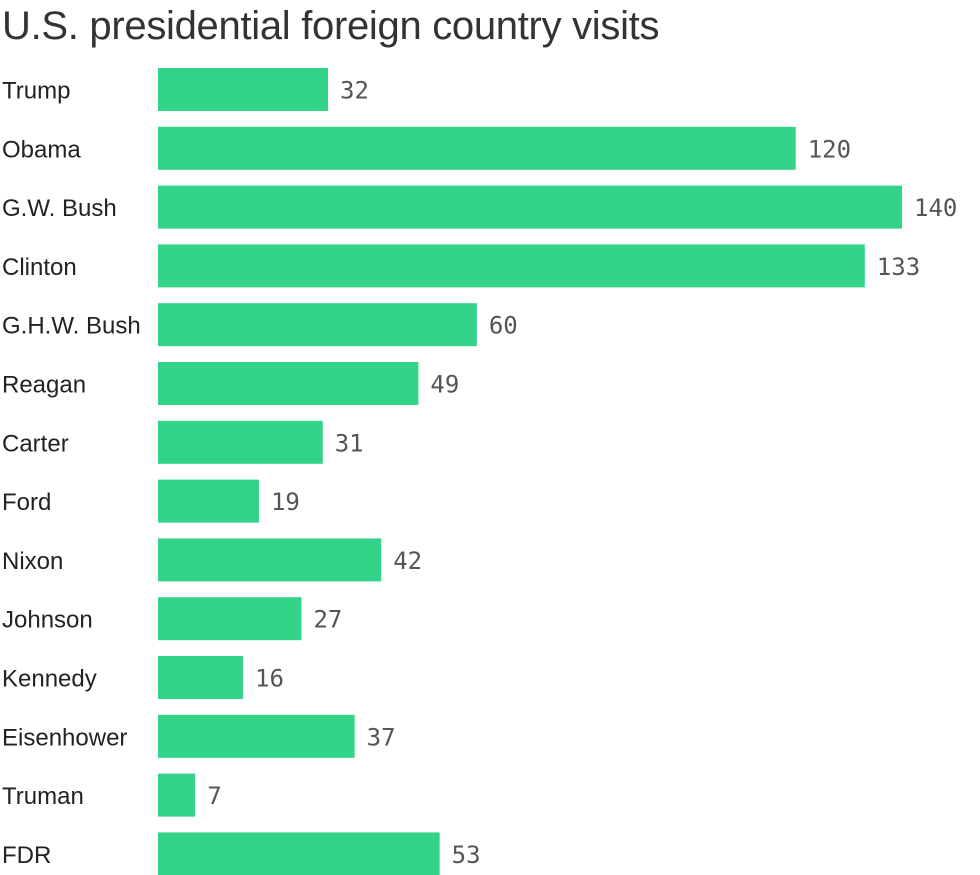 The height and width of the screenshot is (875, 980). I want to click on category-label: G.H.W. Bush, so click(71, 326).